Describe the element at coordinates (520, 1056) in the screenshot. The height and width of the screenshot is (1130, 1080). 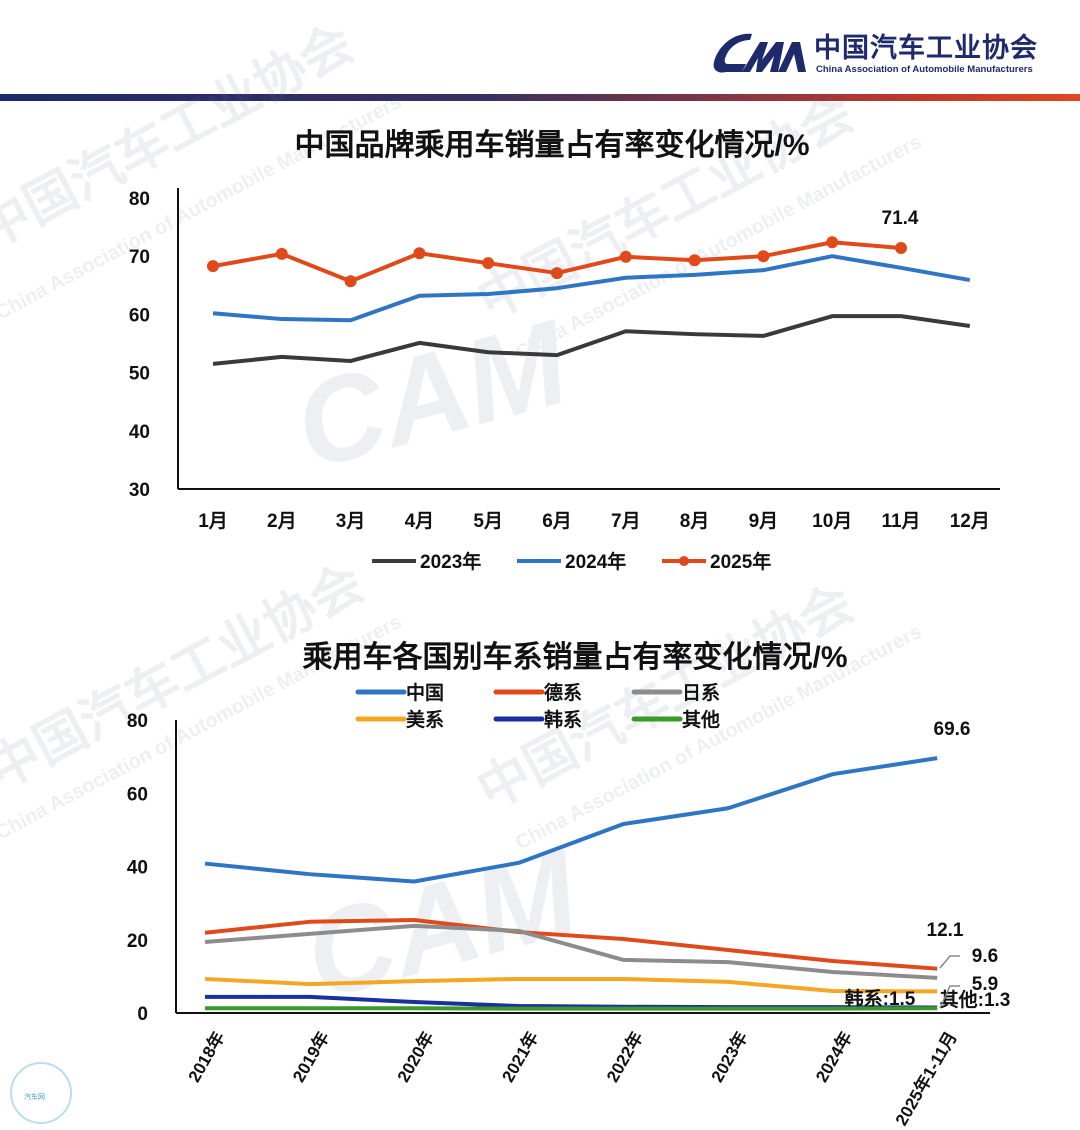
I see `x-tick-label: 2021年` at that location.